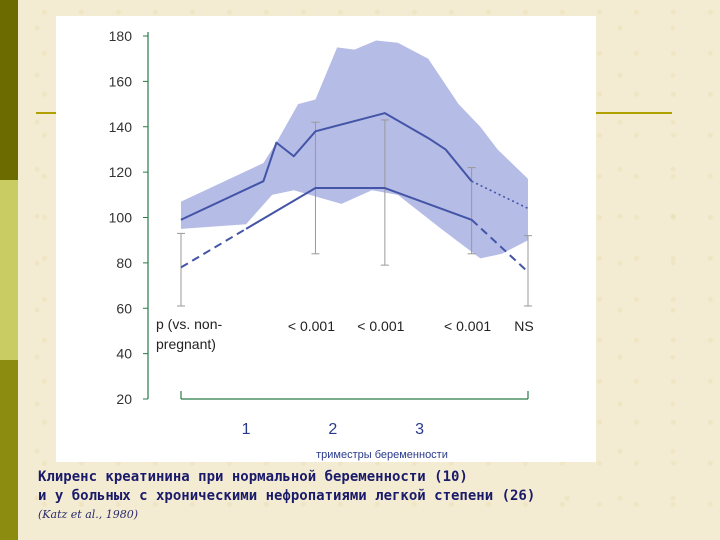 Image resolution: width=720 pixels, height=540 pixels. I want to click on series-line-0-solid, so click(326, 166).